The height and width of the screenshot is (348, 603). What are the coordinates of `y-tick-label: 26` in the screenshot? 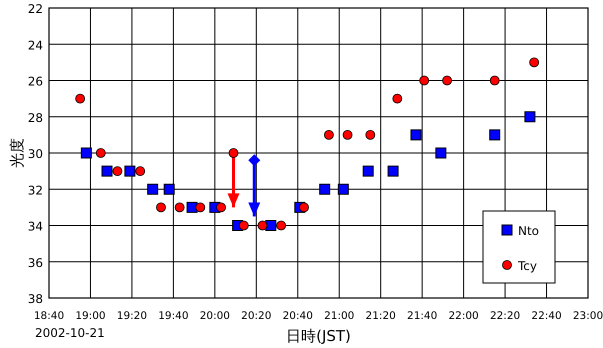 It's located at (35, 81).